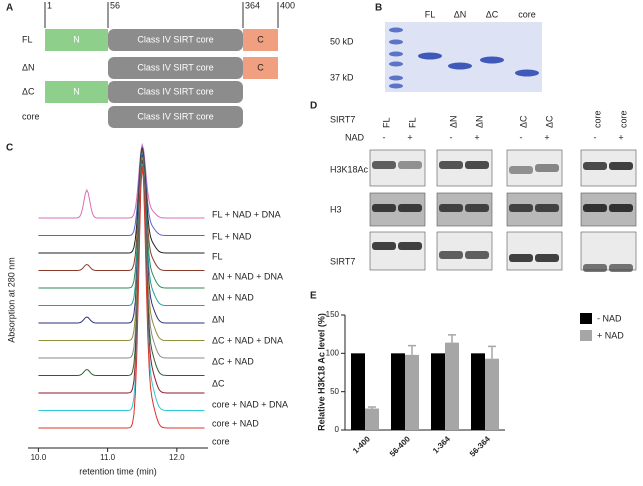 The image size is (643, 486). Describe the element at coordinates (342, 261) in the screenshot. I see `row-label: SIRT7` at that location.